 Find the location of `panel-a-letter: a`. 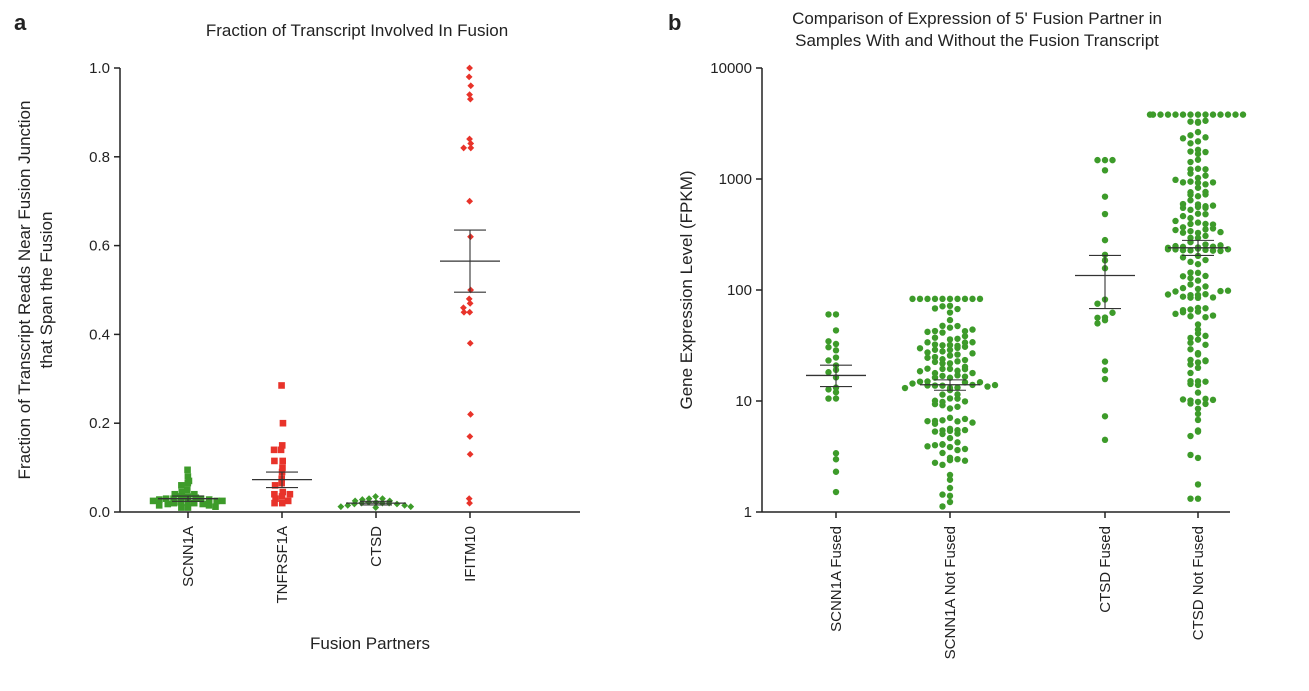

panel-a-letter: a is located at coordinates (20, 22).